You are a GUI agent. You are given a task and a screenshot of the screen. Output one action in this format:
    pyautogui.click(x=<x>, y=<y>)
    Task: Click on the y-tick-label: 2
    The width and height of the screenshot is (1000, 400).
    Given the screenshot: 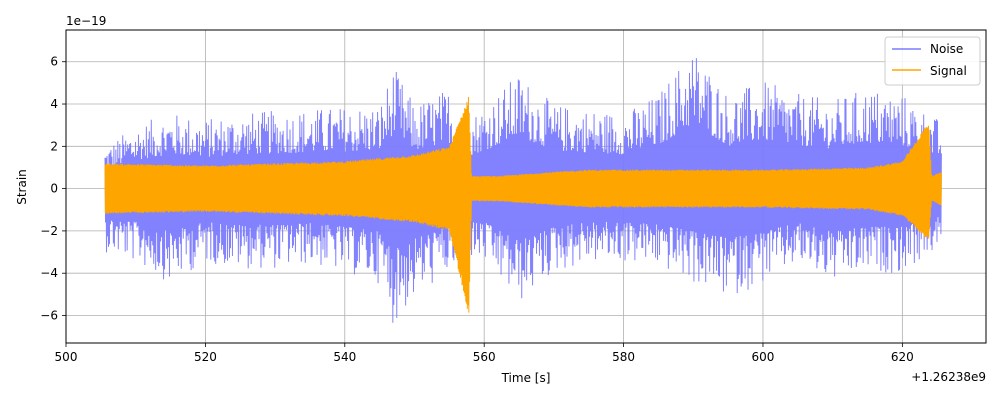 What is the action you would take?
    pyautogui.click(x=54, y=146)
    